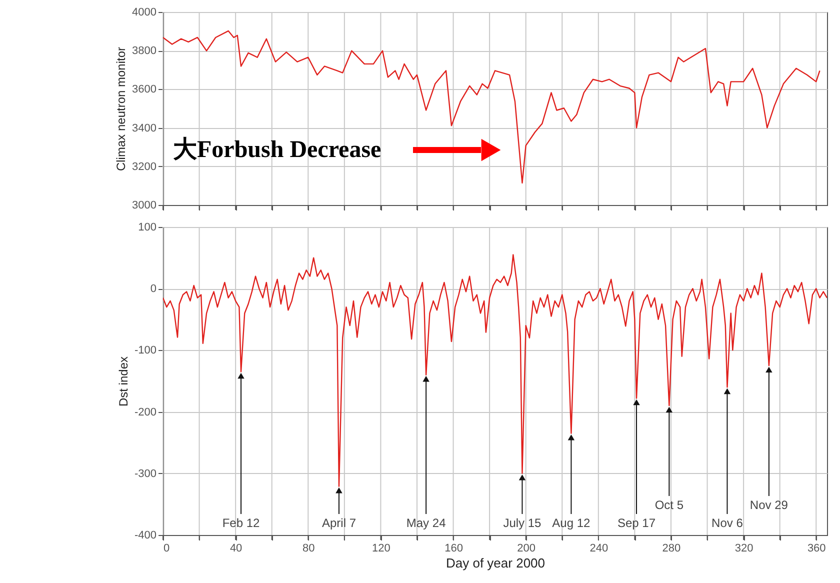 The image size is (840, 583). I want to click on x-tick-label: 320, so click(744, 548).